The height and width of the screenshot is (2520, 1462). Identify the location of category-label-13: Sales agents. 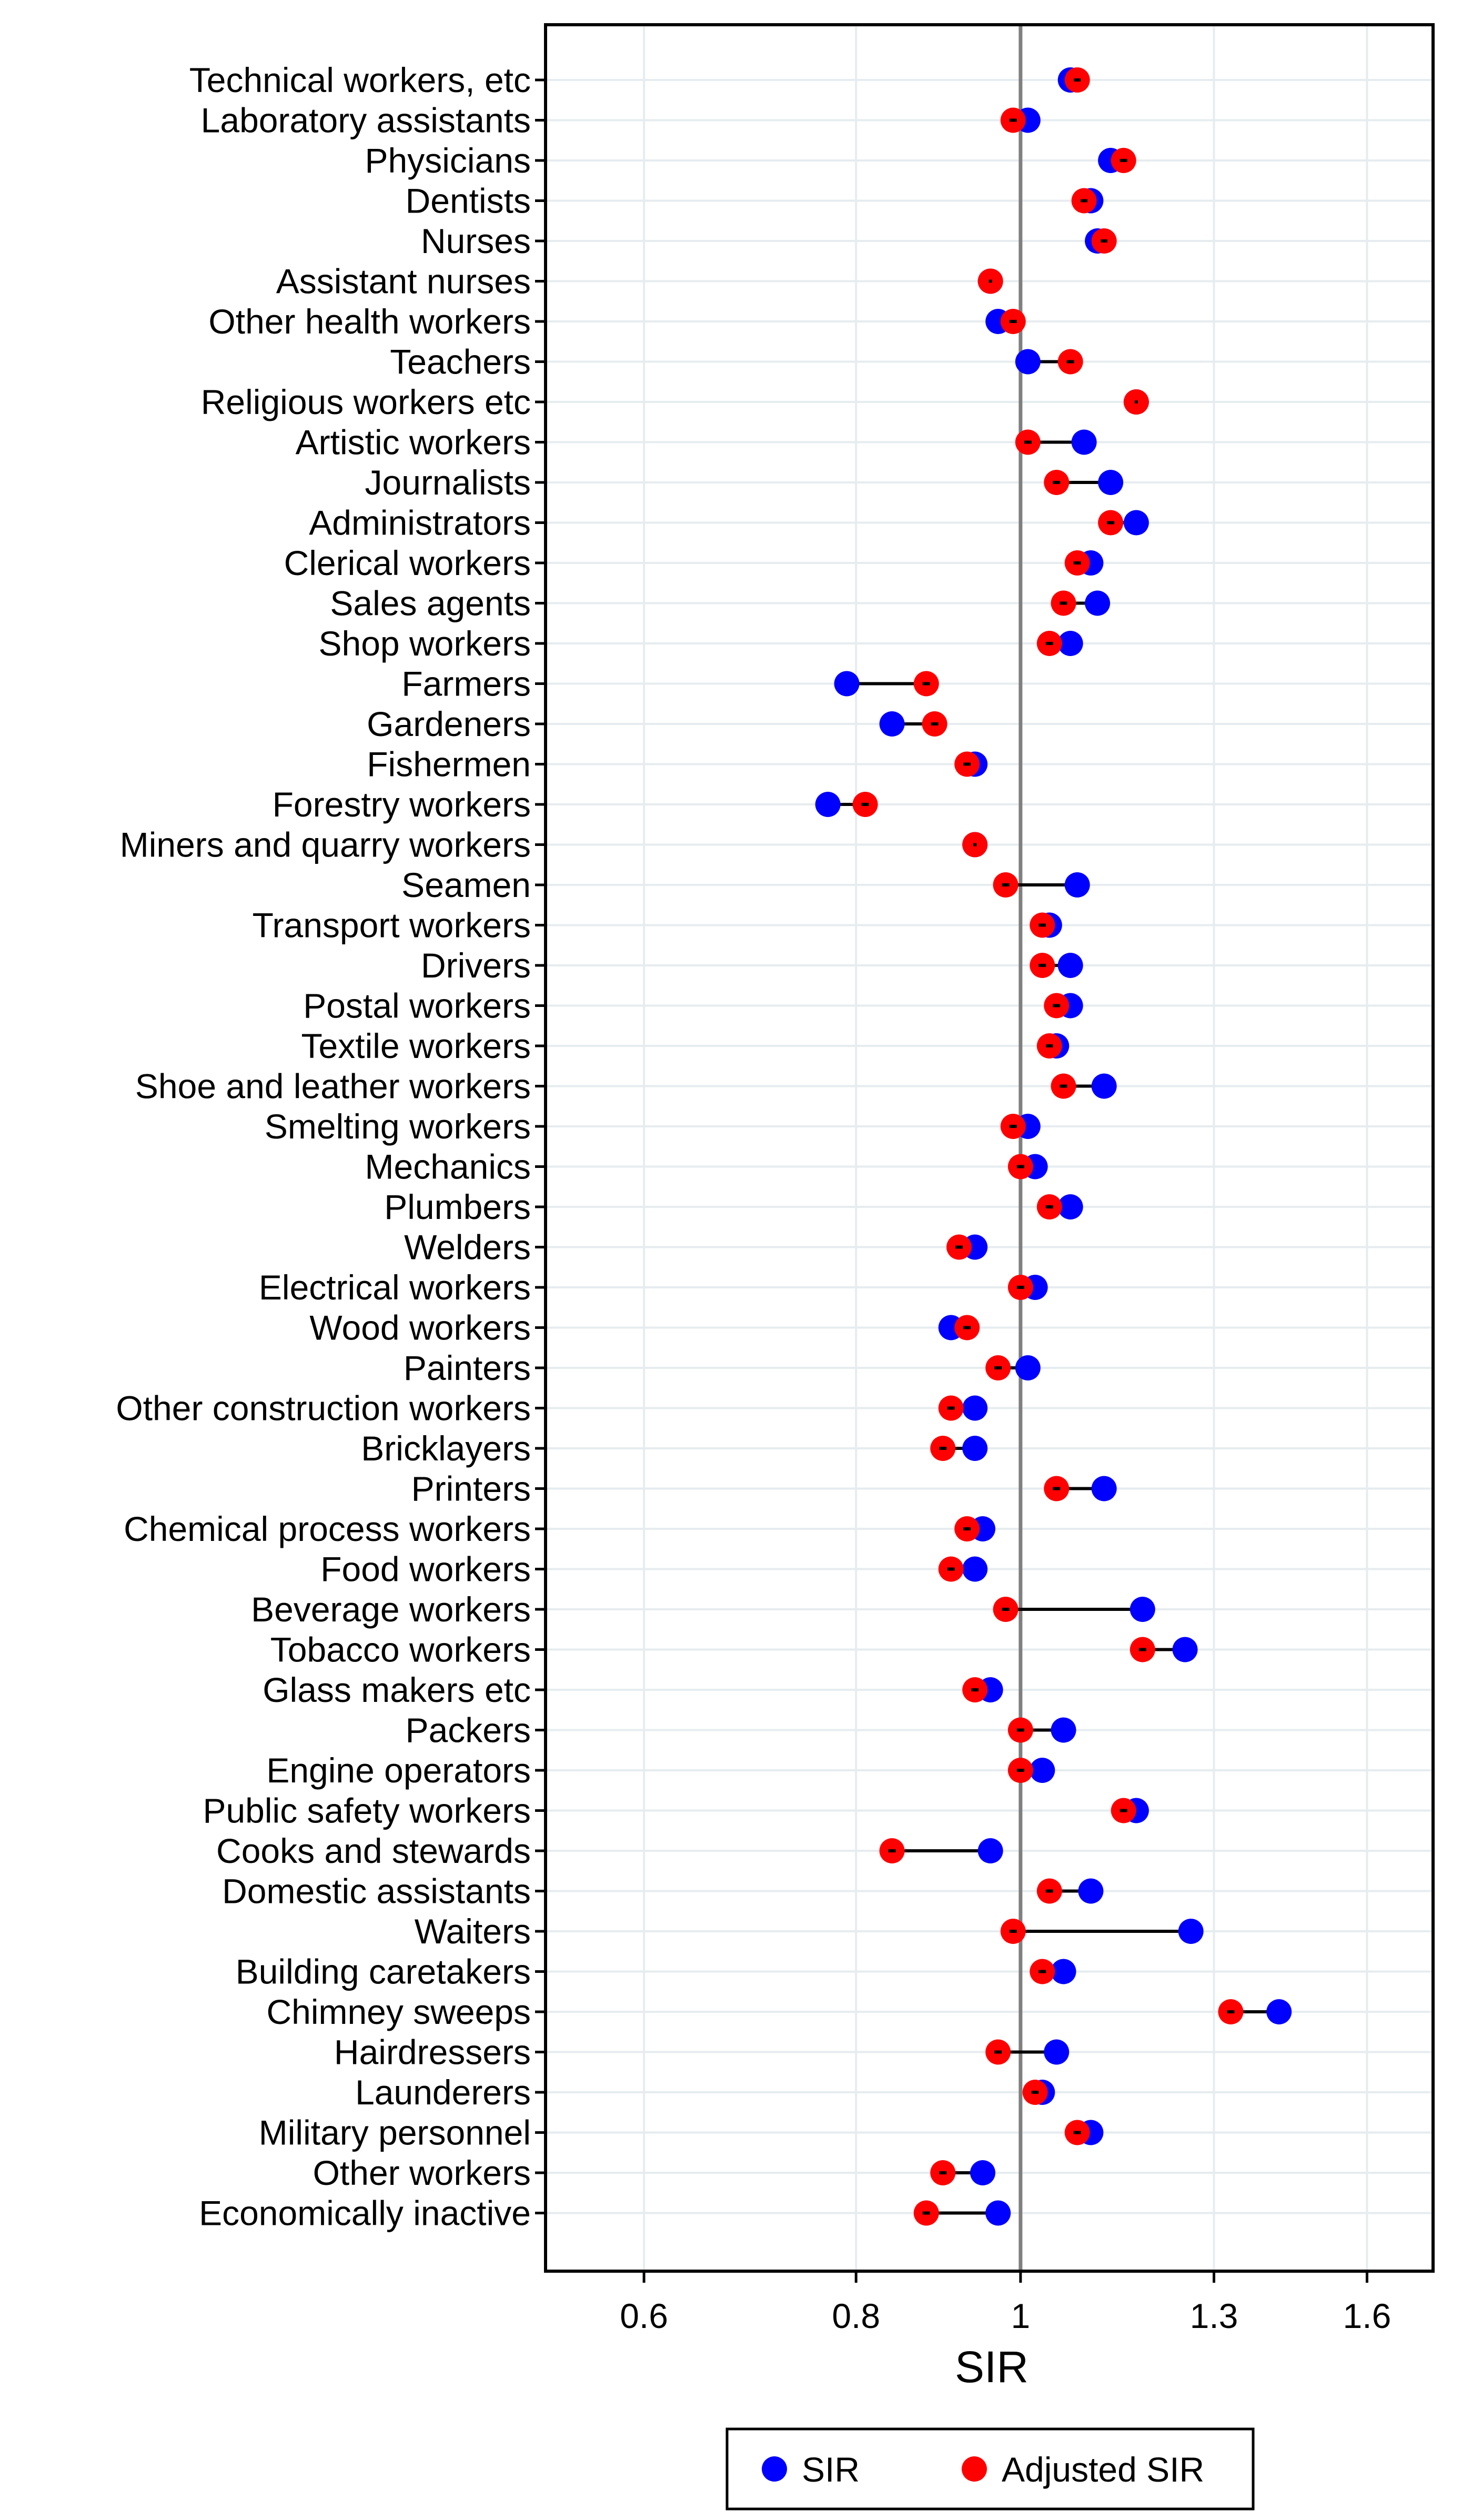
(430, 603).